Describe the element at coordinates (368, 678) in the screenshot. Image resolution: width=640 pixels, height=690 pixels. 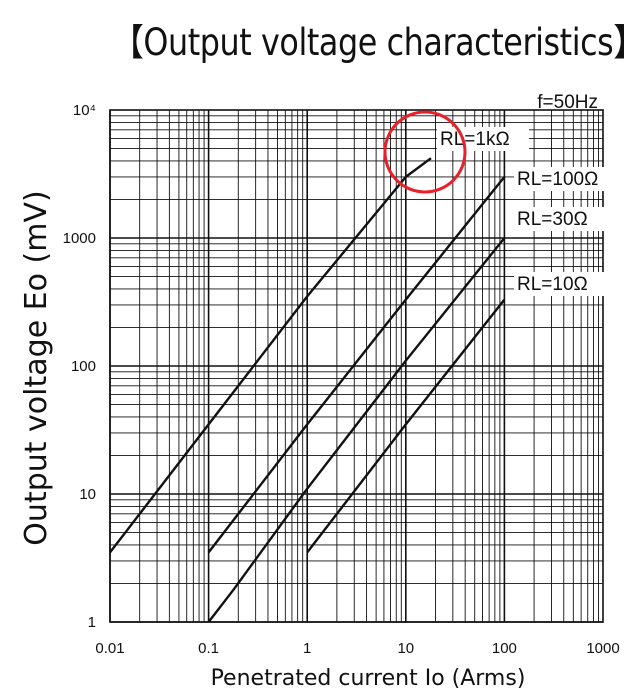
I see `x-axis-label: Penetrated current Io (Arms)` at that location.